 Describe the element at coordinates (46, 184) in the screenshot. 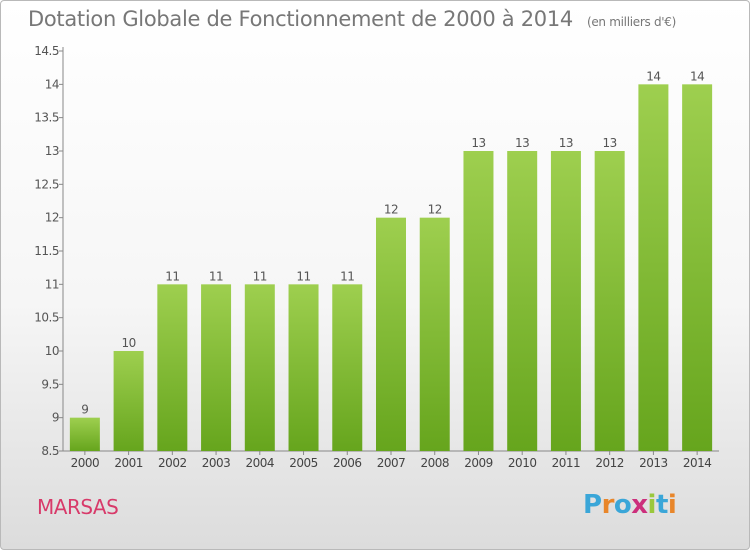

I see `y-tick-label: 12.5` at that location.